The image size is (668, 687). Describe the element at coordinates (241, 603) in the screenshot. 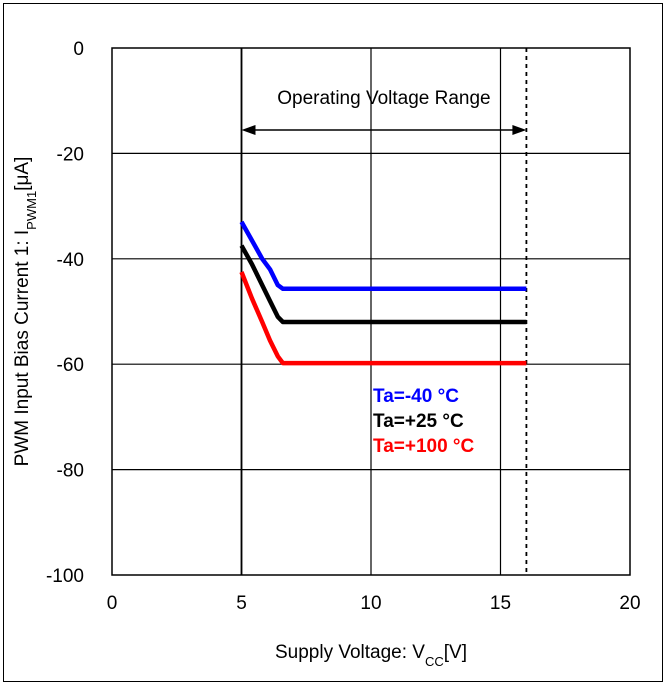

I see `x-tick-label: 5` at that location.